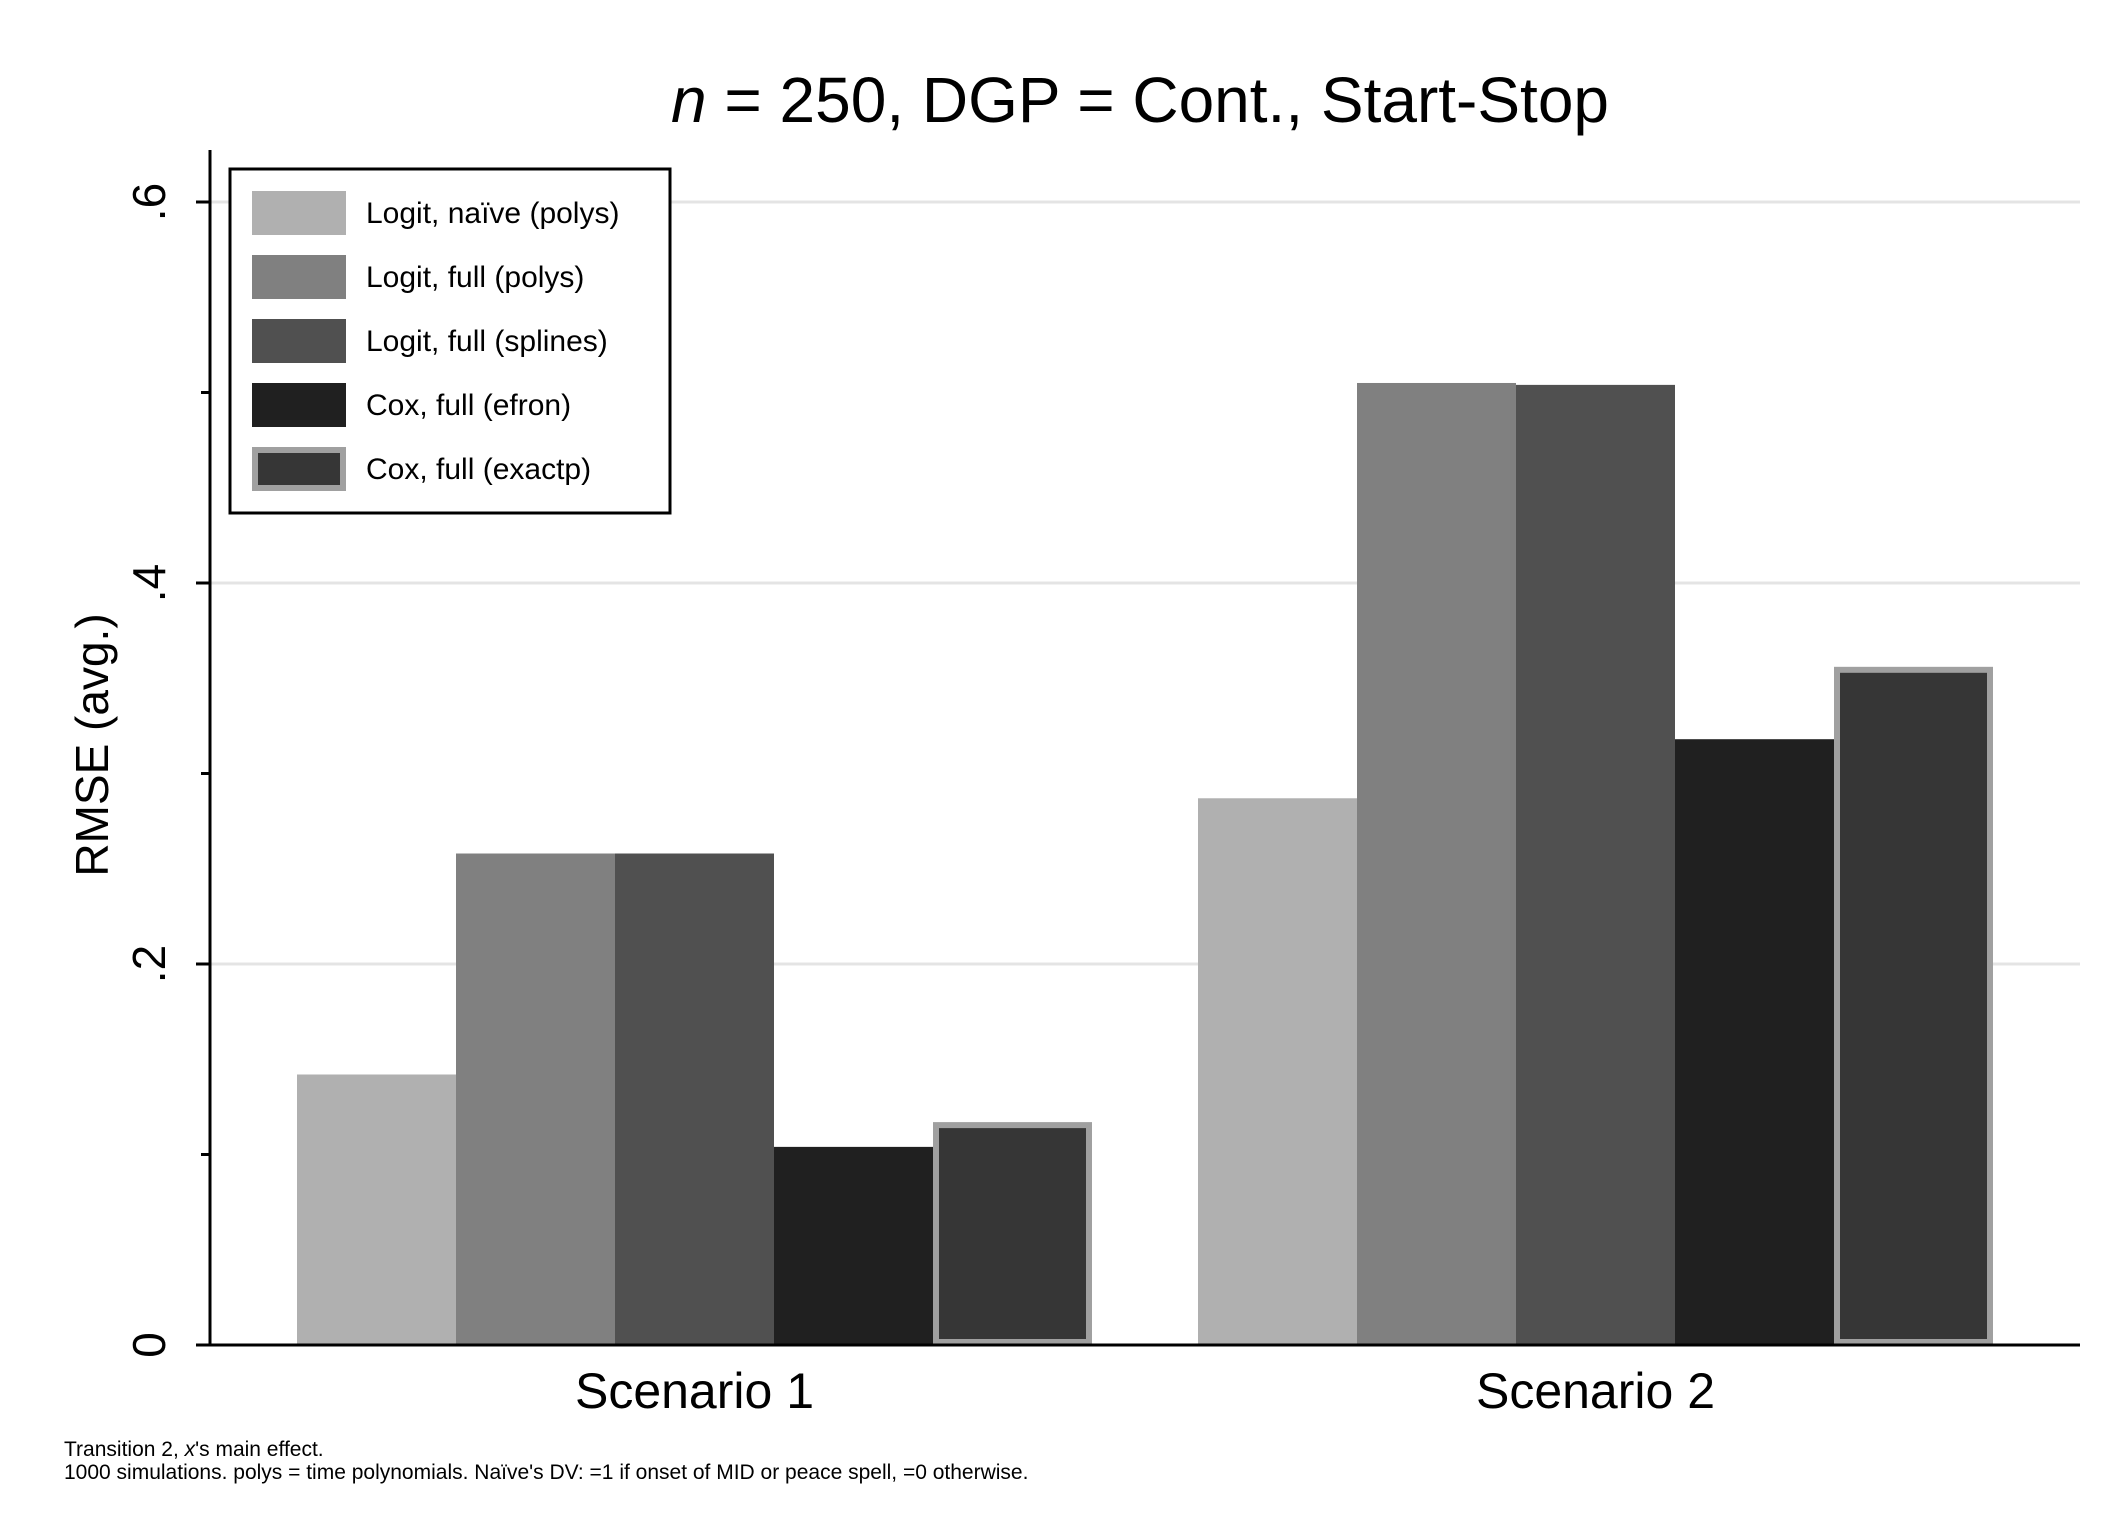  What do you see at coordinates (492, 213) in the screenshot?
I see `legend-label-1: Logit, naïve (polys)` at bounding box center [492, 213].